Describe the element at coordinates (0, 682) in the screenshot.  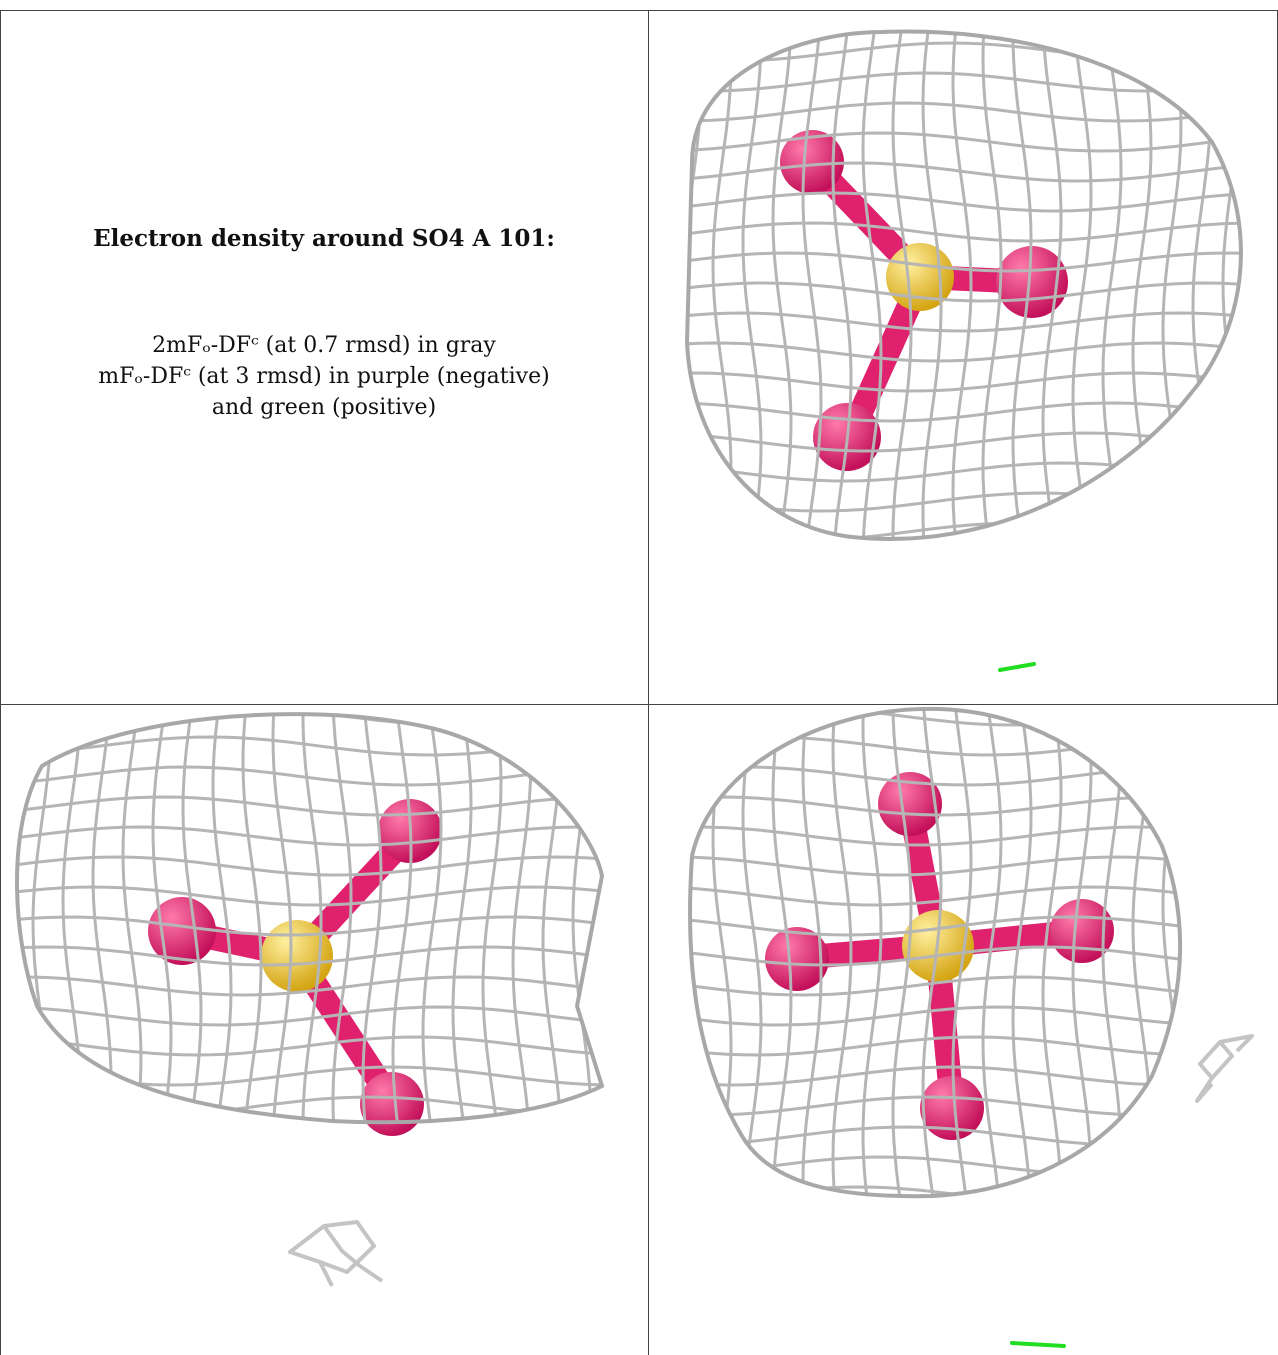
I see `grid-line-left` at that location.